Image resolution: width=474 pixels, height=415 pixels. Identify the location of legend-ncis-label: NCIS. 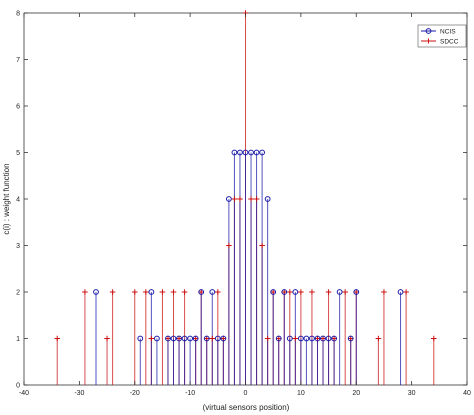
(448, 32).